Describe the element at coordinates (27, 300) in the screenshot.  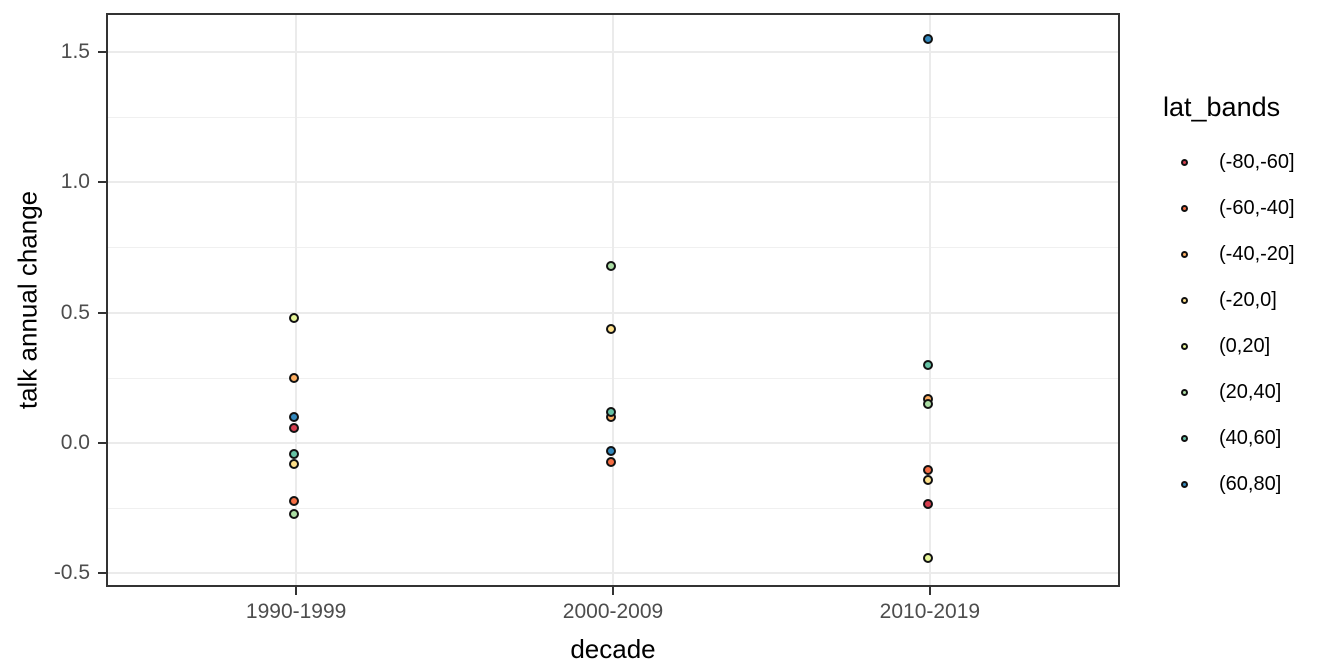
I see `y-axis-title: talk annual change` at that location.